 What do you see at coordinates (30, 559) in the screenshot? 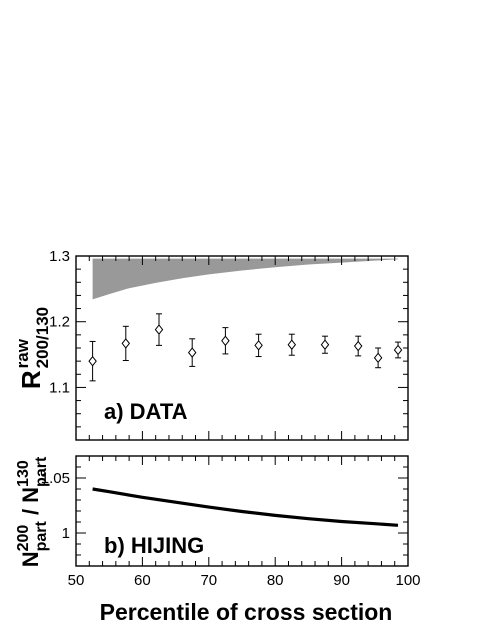
I see `y-title-num-base: N` at bounding box center [30, 559].